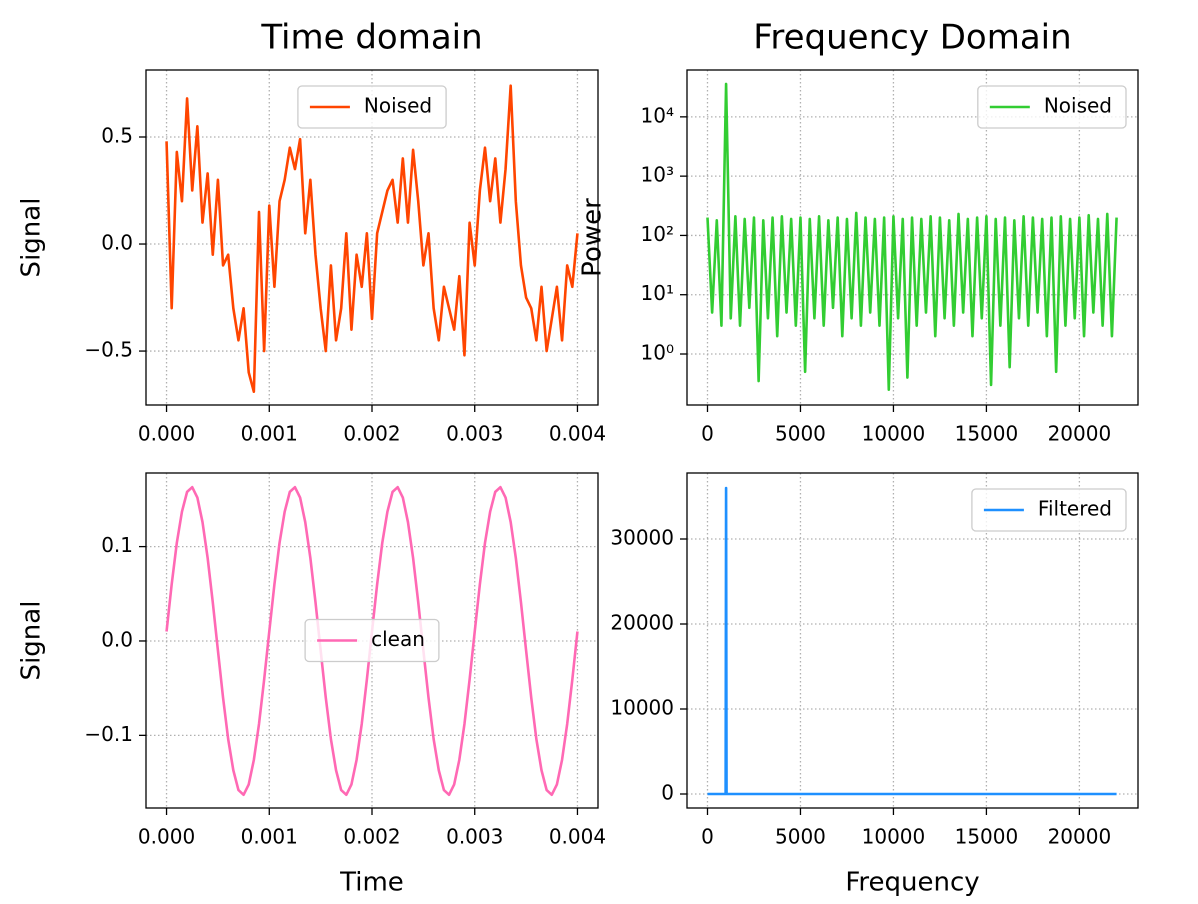 Image resolution: width=1198 pixels, height=904 pixels. I want to click on y-tick-label: 10000, so click(642, 708).